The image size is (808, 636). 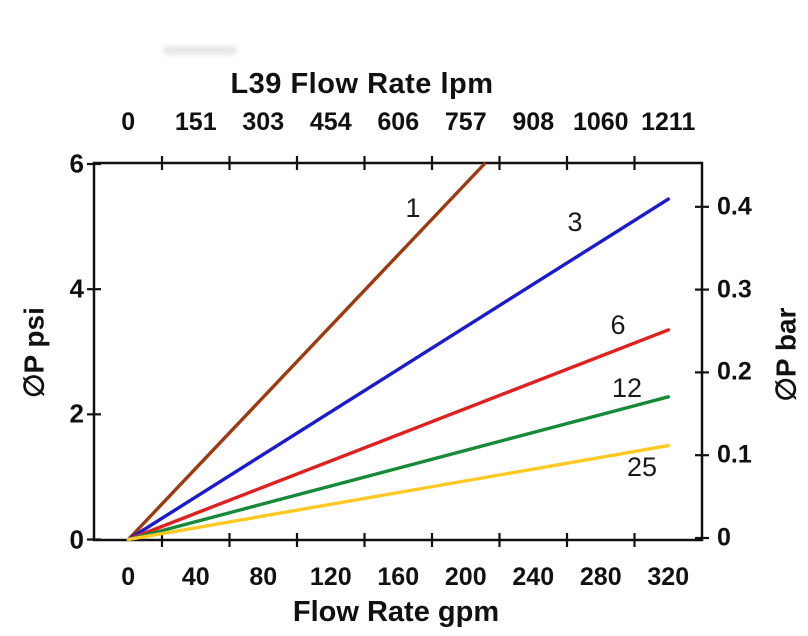 I want to click on x-top-tick-label-757: 757, so click(x=465, y=122).